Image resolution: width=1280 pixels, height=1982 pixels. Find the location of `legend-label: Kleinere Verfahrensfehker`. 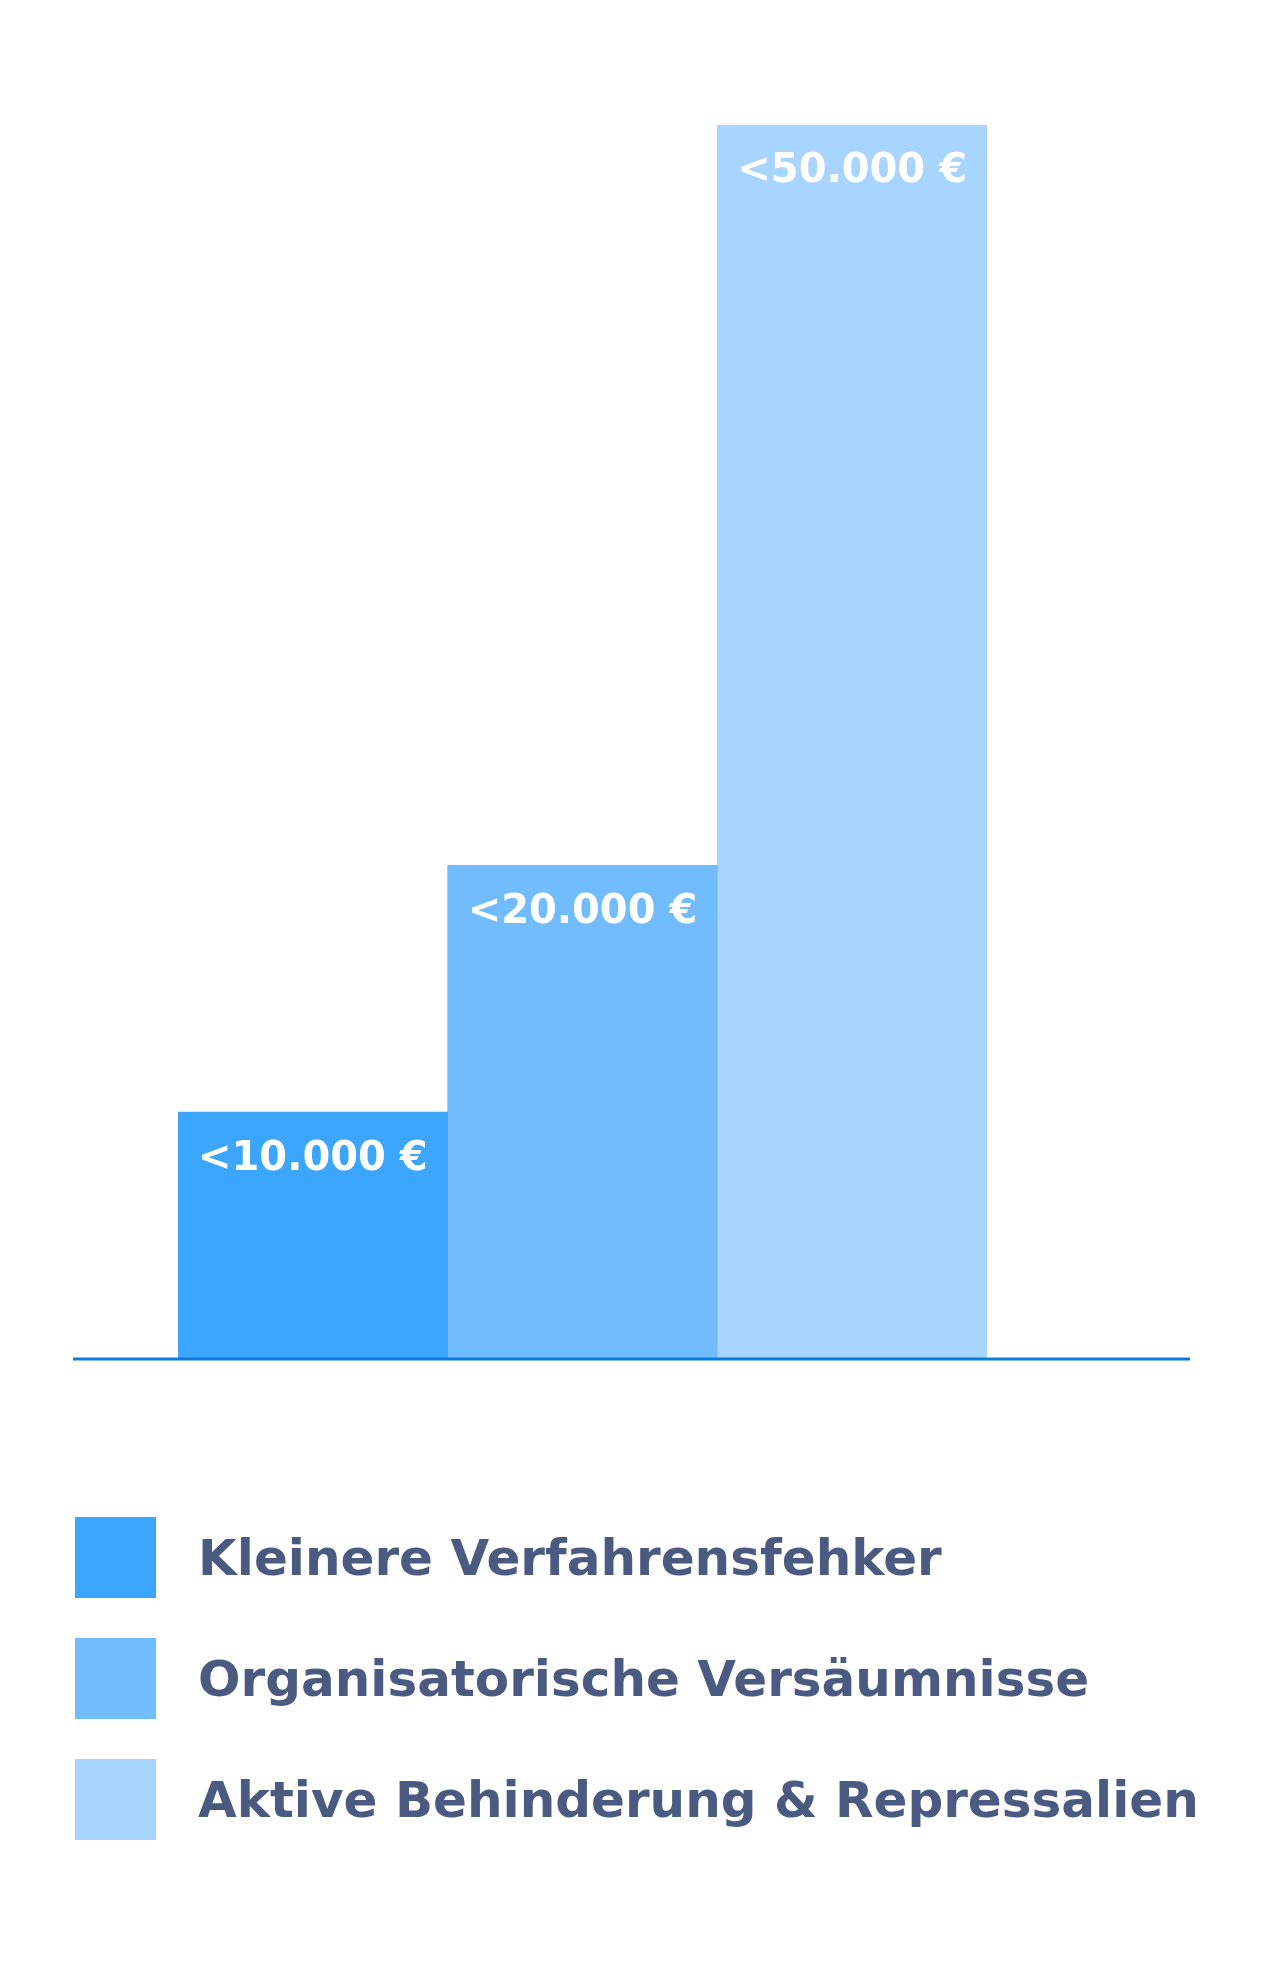

legend-label: Kleinere Verfahrensfehker is located at coordinates (570, 1557).